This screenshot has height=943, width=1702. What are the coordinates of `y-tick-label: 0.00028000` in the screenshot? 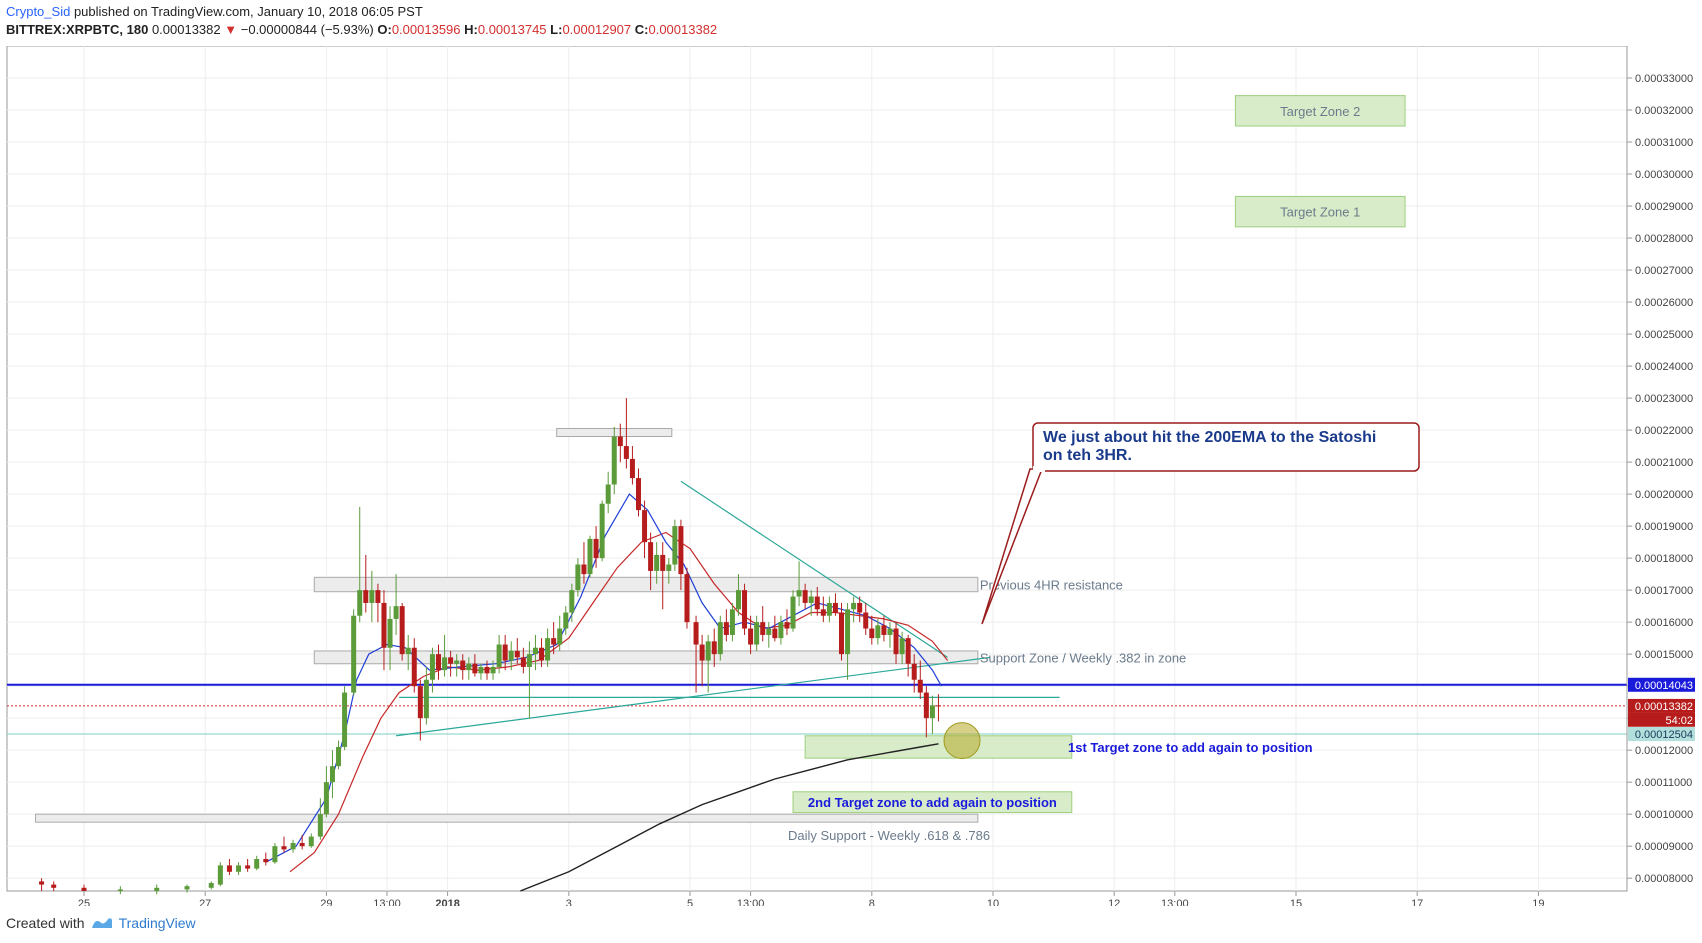 It's located at (1664, 239).